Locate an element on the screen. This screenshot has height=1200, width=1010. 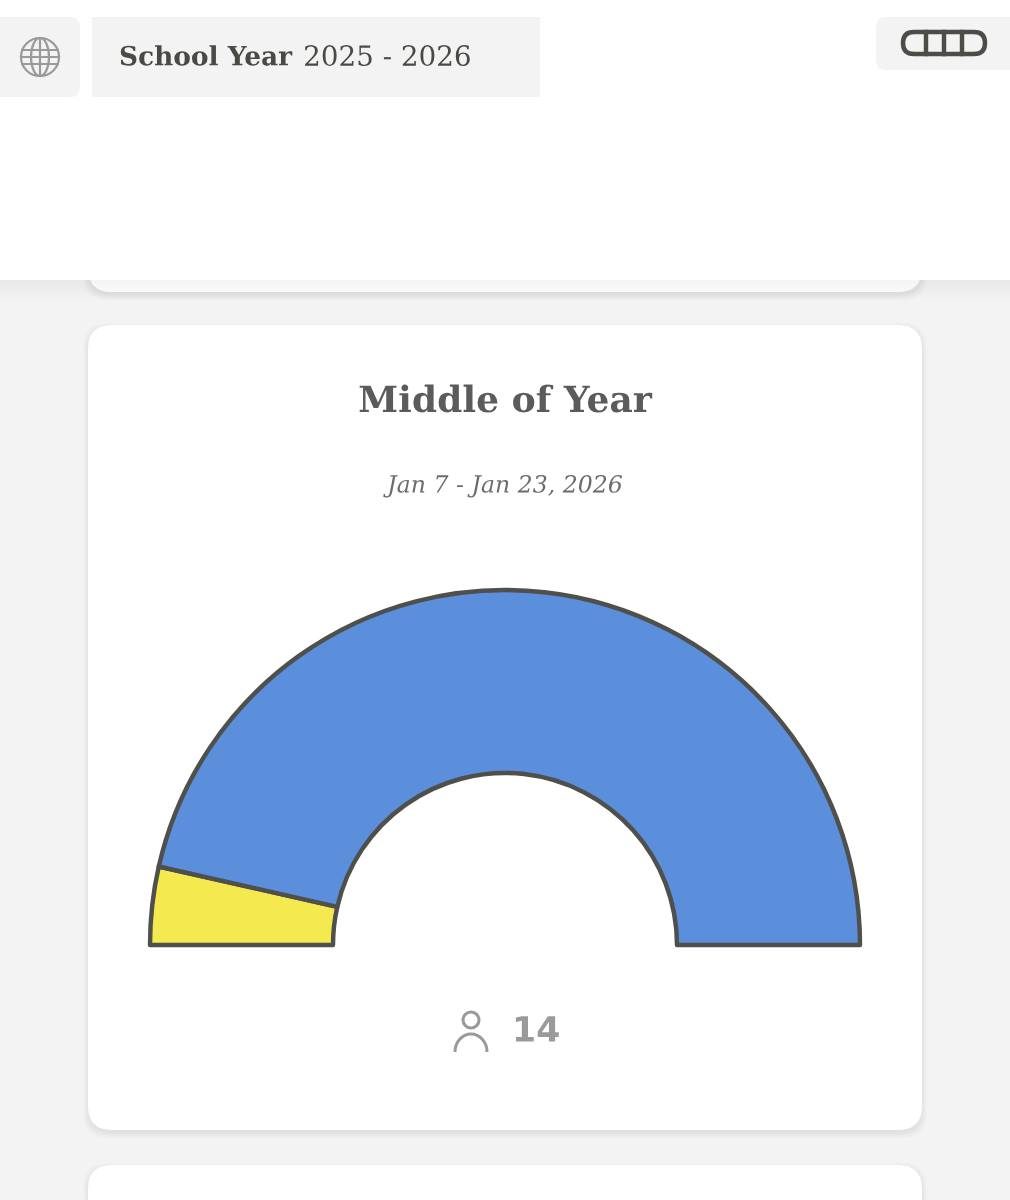
text: 2025 - 2026 is located at coordinates (387, 56).